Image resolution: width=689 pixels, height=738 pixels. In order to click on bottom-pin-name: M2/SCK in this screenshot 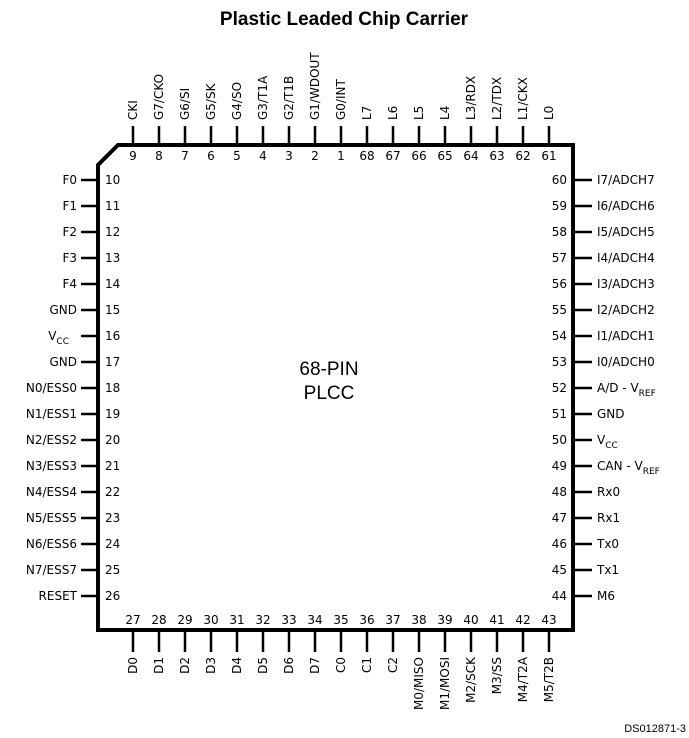, I will do `click(471, 679)`.